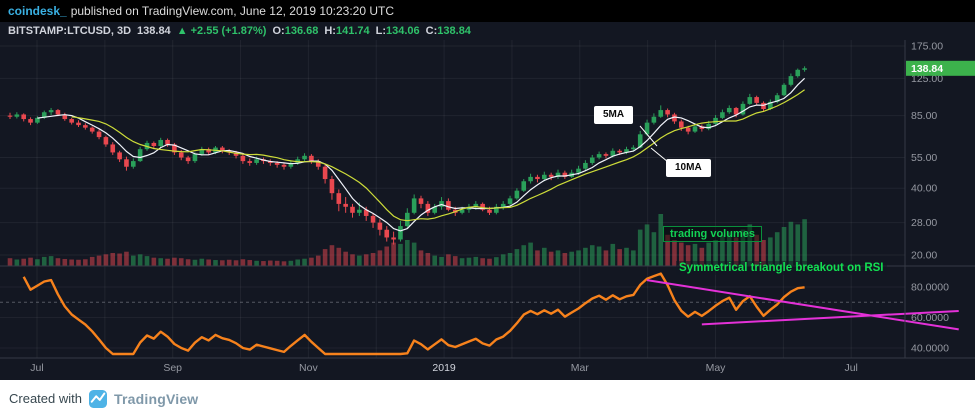  What do you see at coordinates (154, 31) in the screenshot?
I see `last-price: 138.84` at bounding box center [154, 31].